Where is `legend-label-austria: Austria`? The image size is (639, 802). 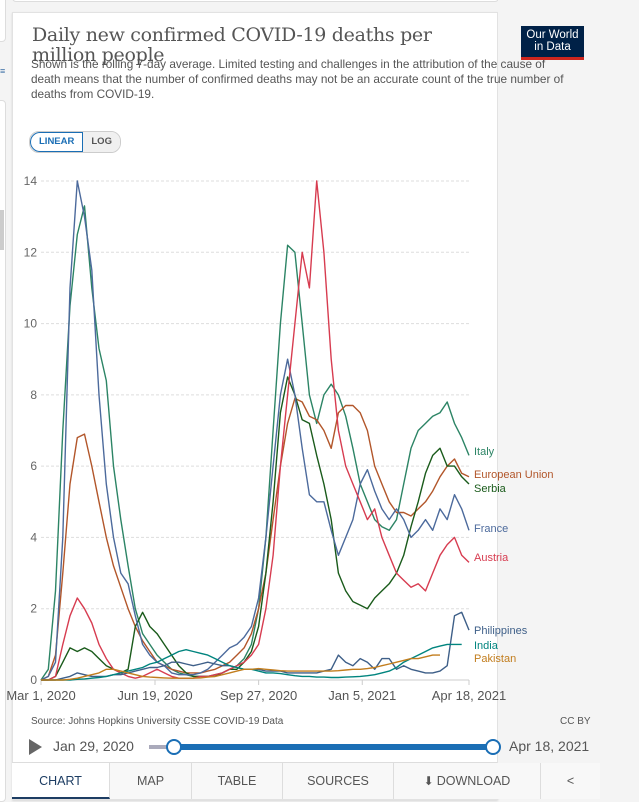 legend-label-austria: Austria is located at coordinates (491, 558).